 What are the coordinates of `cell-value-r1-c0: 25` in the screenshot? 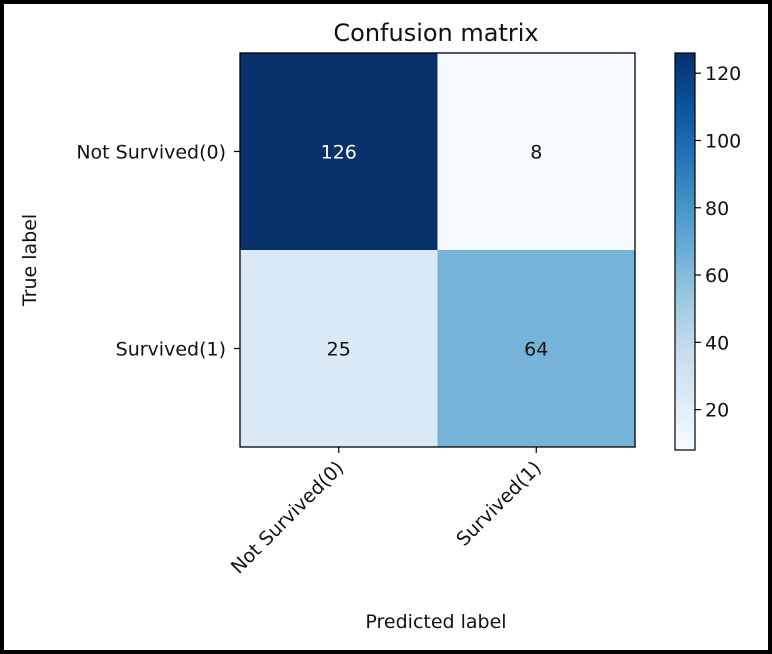 It's located at (339, 350).